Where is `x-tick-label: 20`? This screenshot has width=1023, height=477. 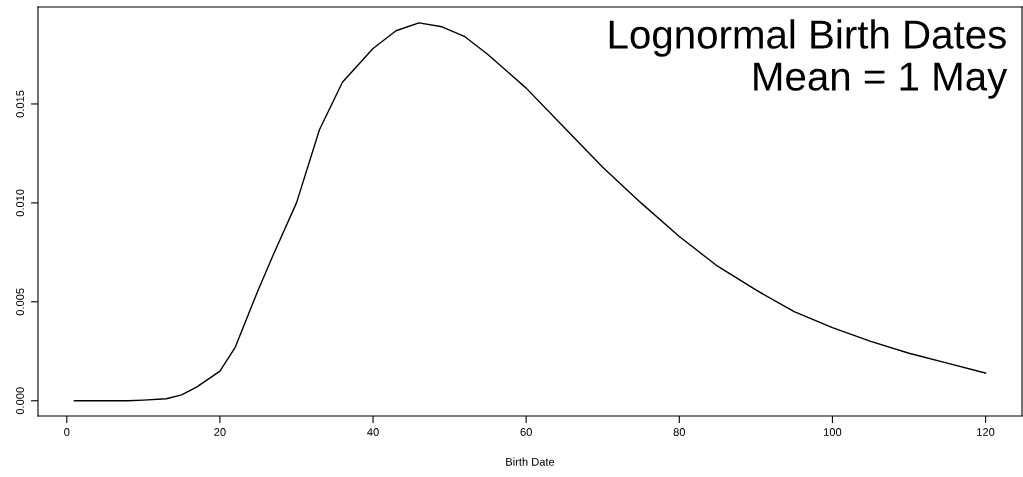
x-tick-label: 20 is located at coordinates (220, 432).